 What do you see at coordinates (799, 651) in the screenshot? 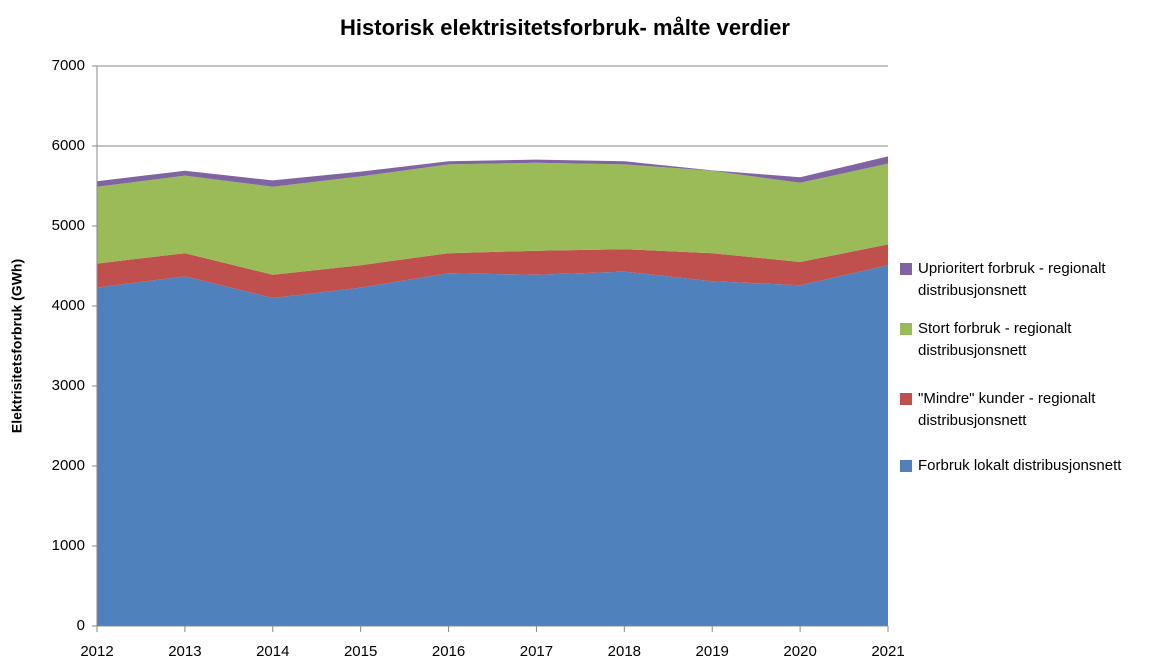
I see `x-tick-label: 2020` at bounding box center [799, 651].